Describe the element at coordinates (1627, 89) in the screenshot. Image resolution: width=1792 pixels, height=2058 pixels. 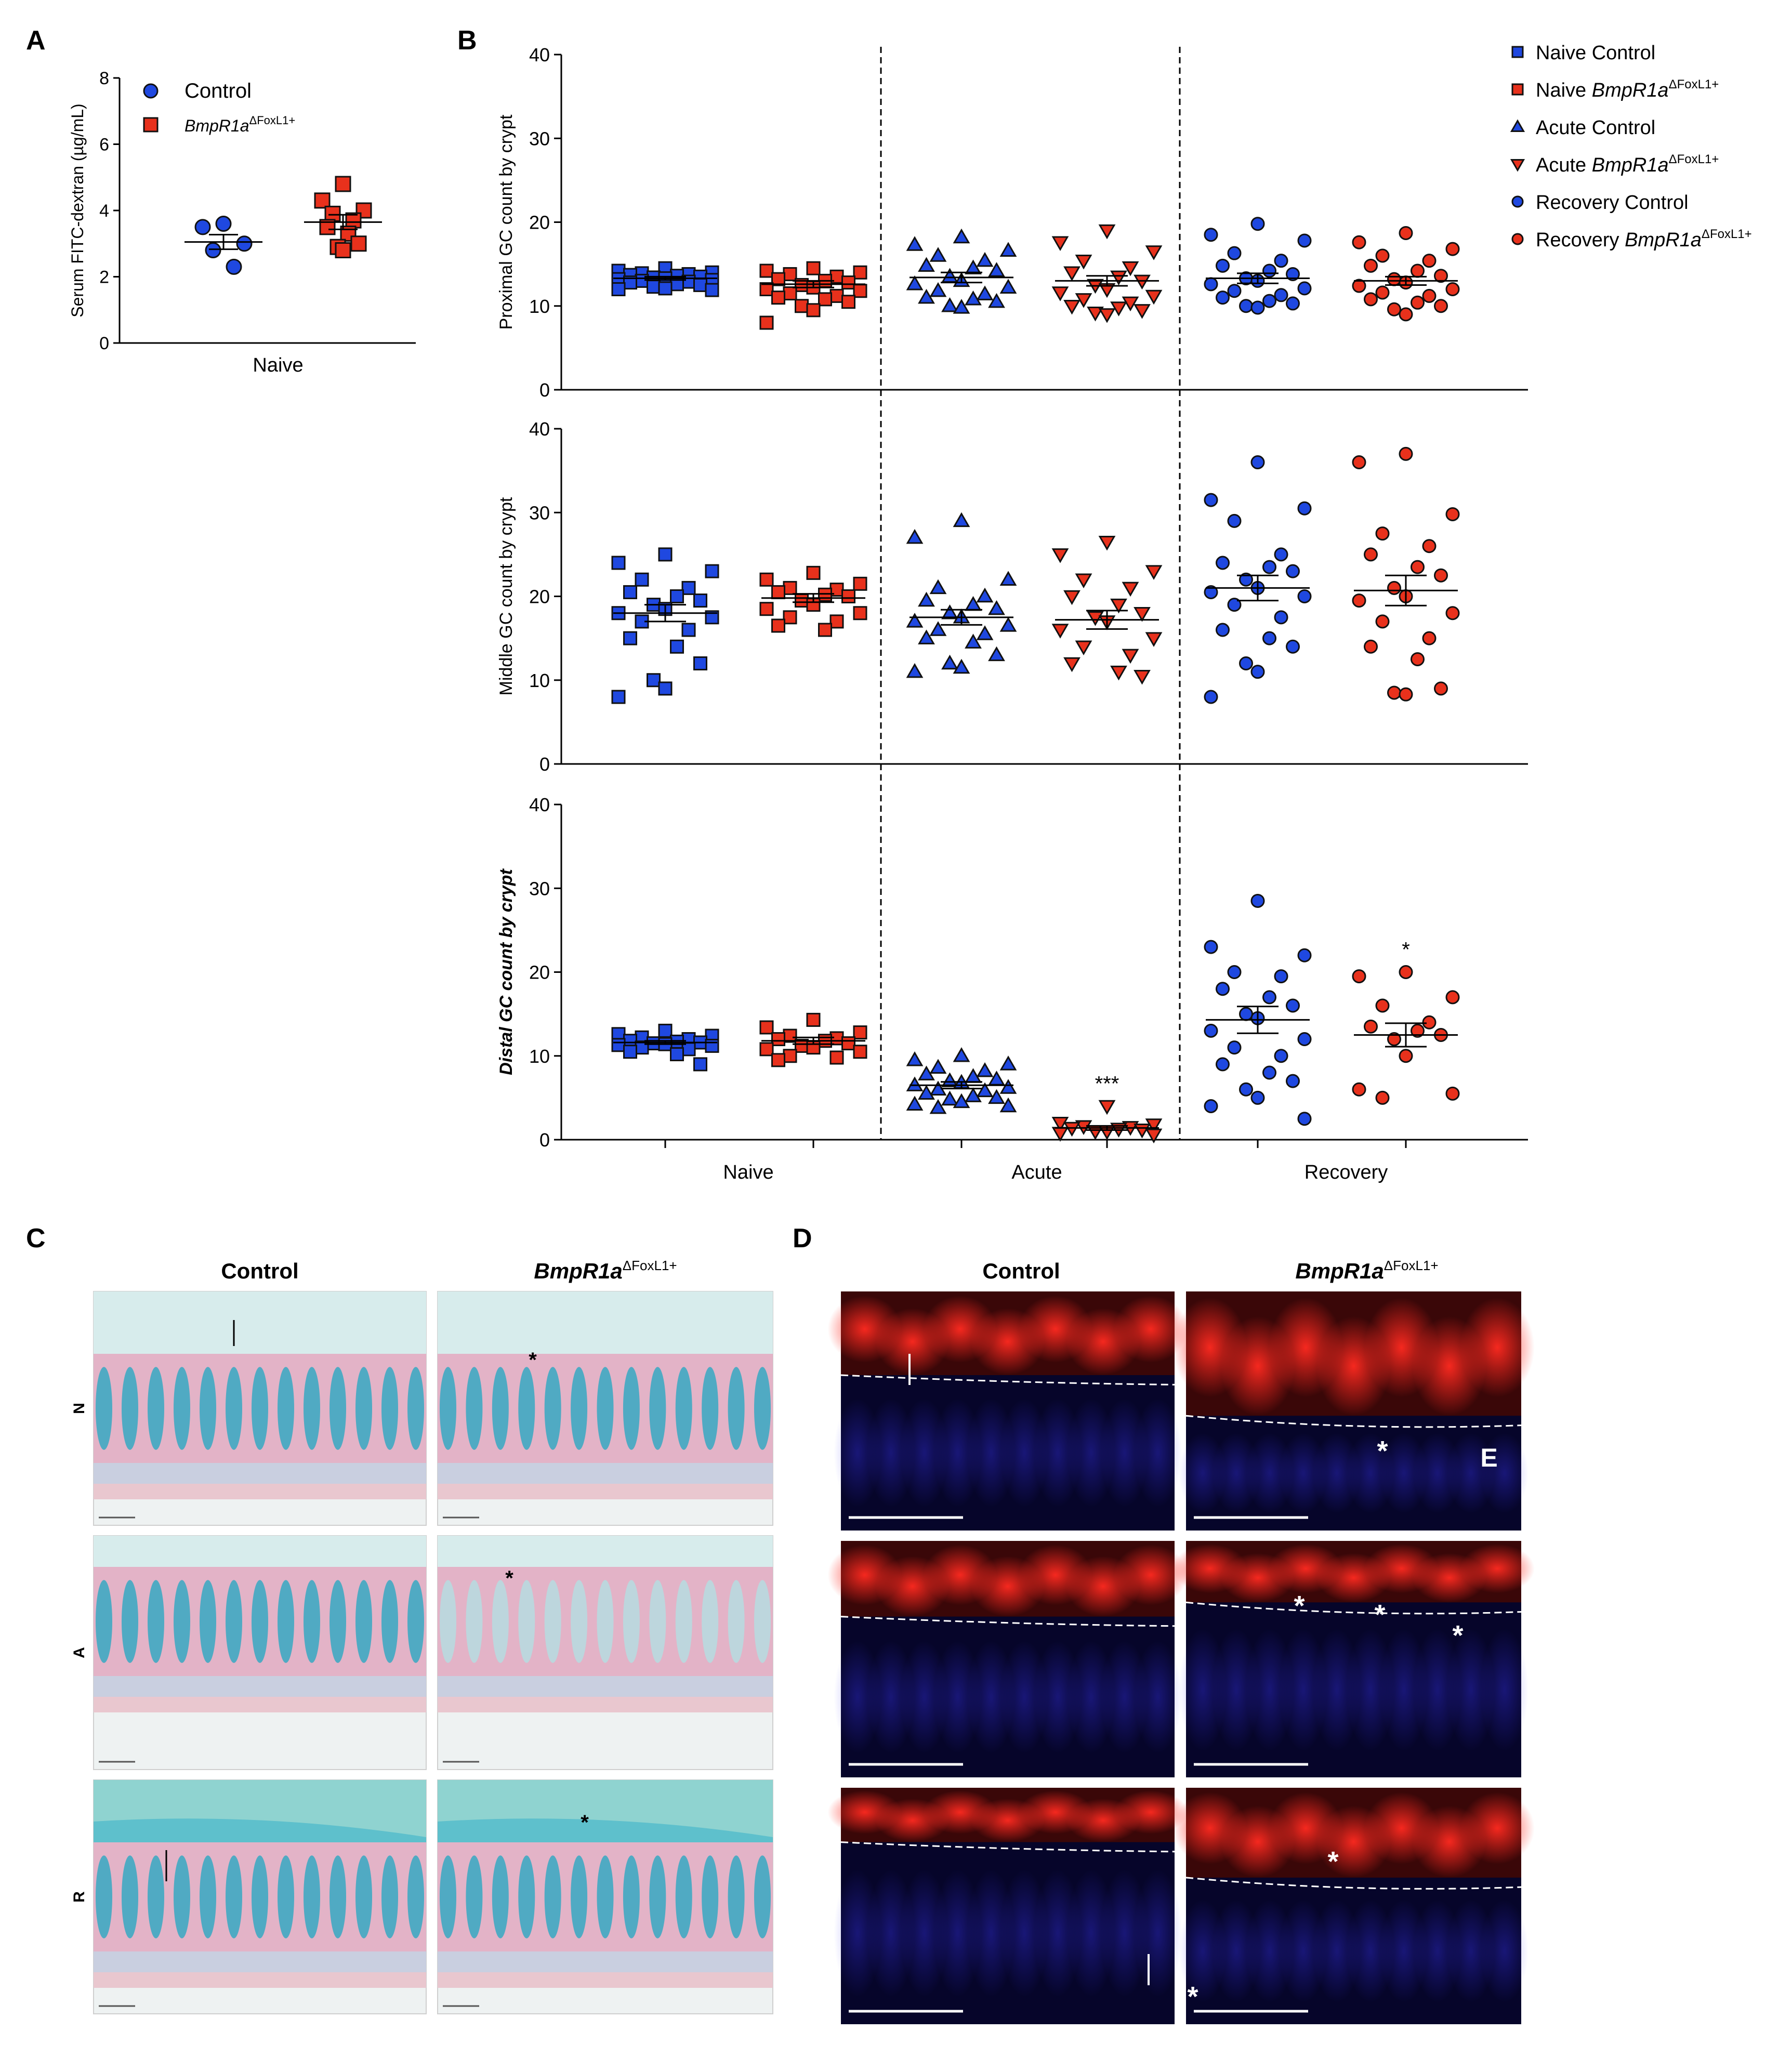
I see `chart-b-legend-label: Naive BmpR1aΔFoxL1+` at that location.